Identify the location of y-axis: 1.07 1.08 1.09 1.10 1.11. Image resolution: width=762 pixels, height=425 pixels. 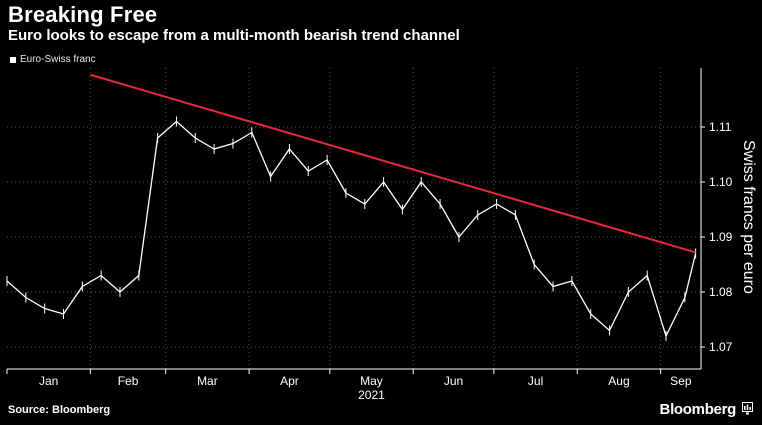
(716, 218).